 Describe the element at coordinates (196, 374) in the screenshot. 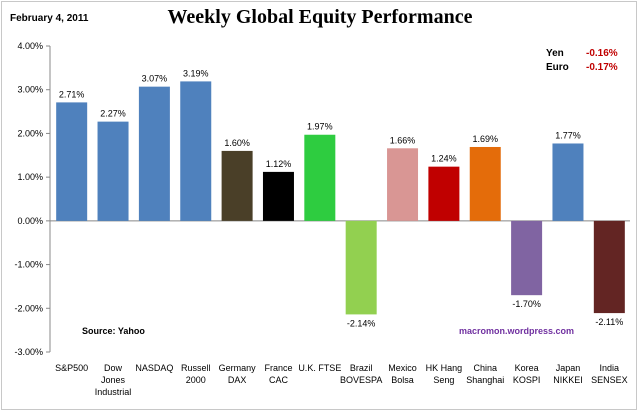

I see `category-label: Russell 2000` at that location.